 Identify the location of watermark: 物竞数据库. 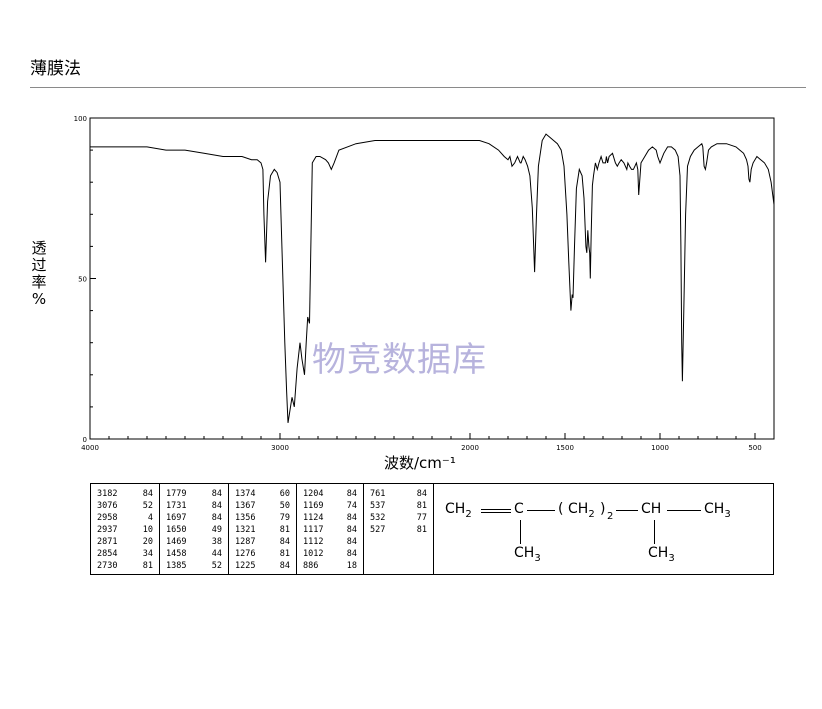
(399, 360).